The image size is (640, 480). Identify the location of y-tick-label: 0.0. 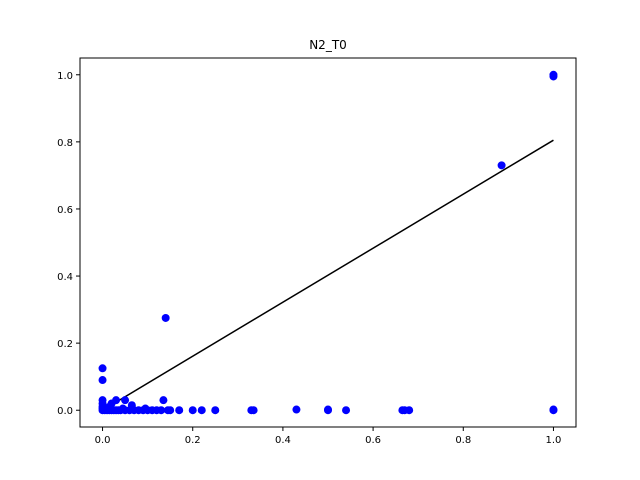
(65, 411).